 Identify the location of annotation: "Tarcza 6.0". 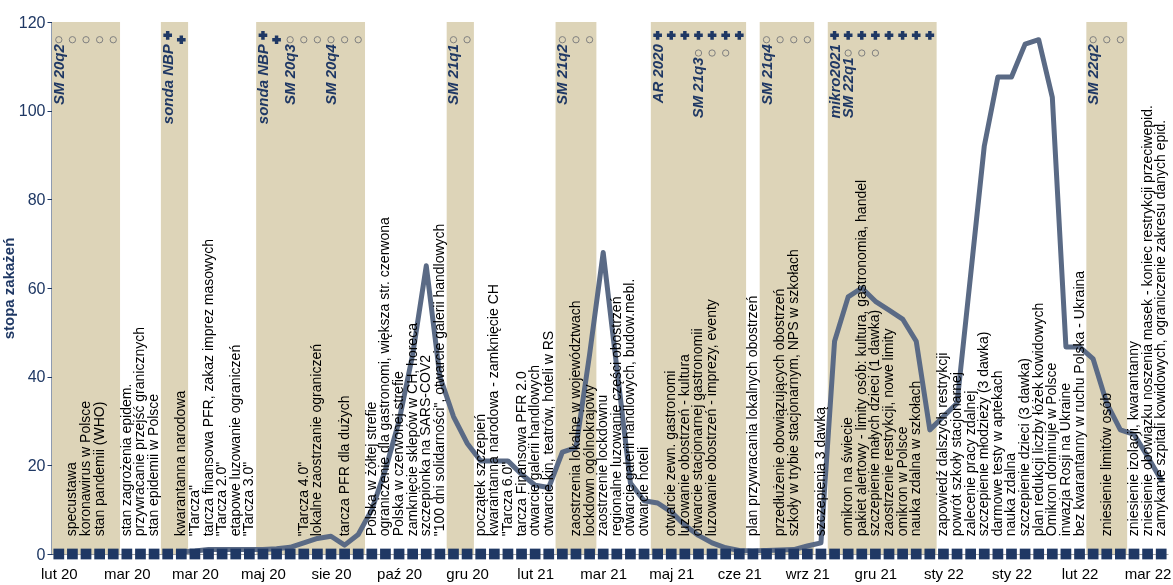
(506, 499).